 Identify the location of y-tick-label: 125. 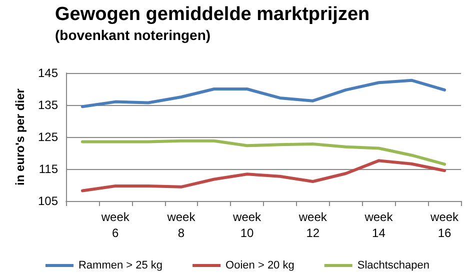
(48, 137).